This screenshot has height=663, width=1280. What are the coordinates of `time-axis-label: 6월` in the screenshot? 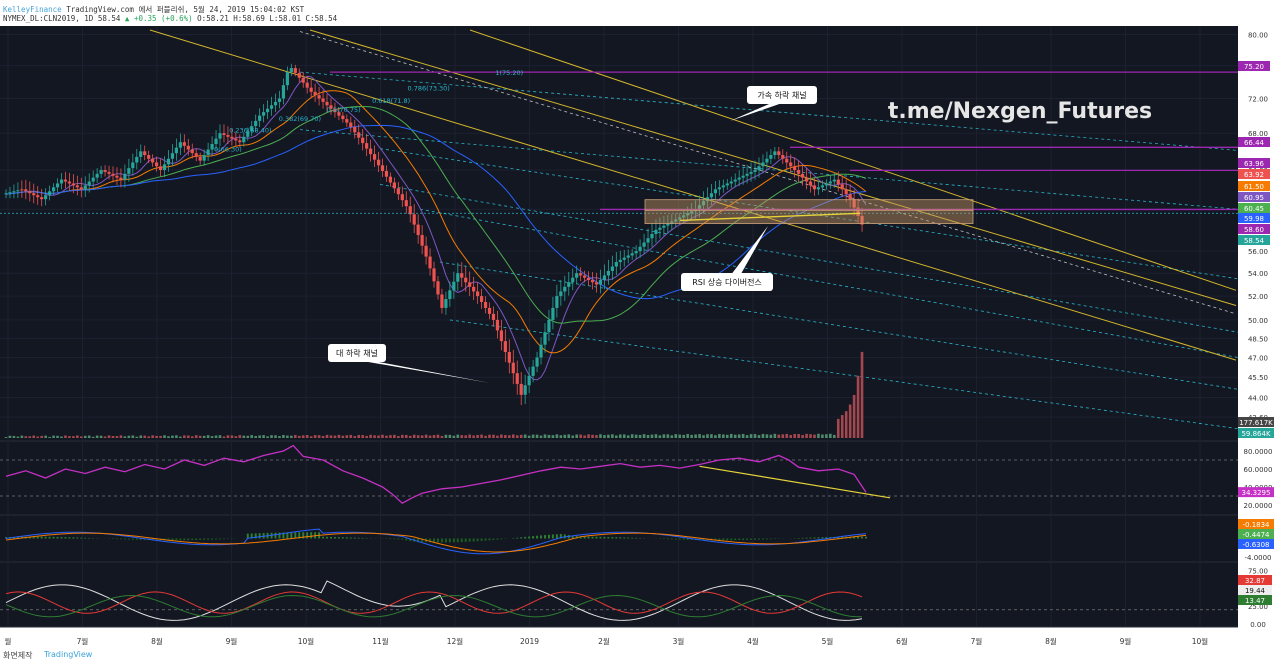 It's located at (902, 641).